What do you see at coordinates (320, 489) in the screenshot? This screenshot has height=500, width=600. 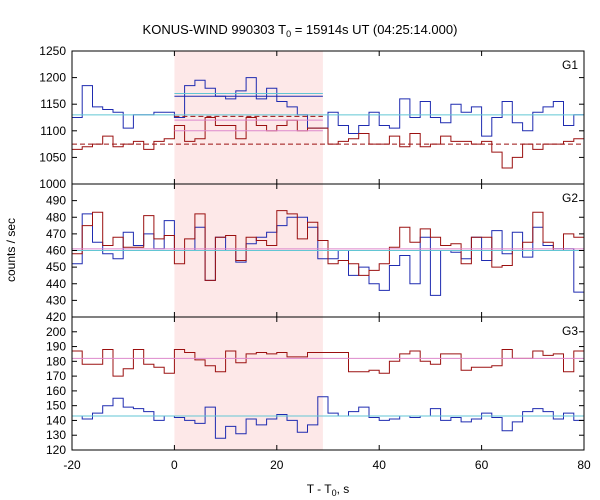 I see `x-axis-label-prefix: T - T` at bounding box center [320, 489].